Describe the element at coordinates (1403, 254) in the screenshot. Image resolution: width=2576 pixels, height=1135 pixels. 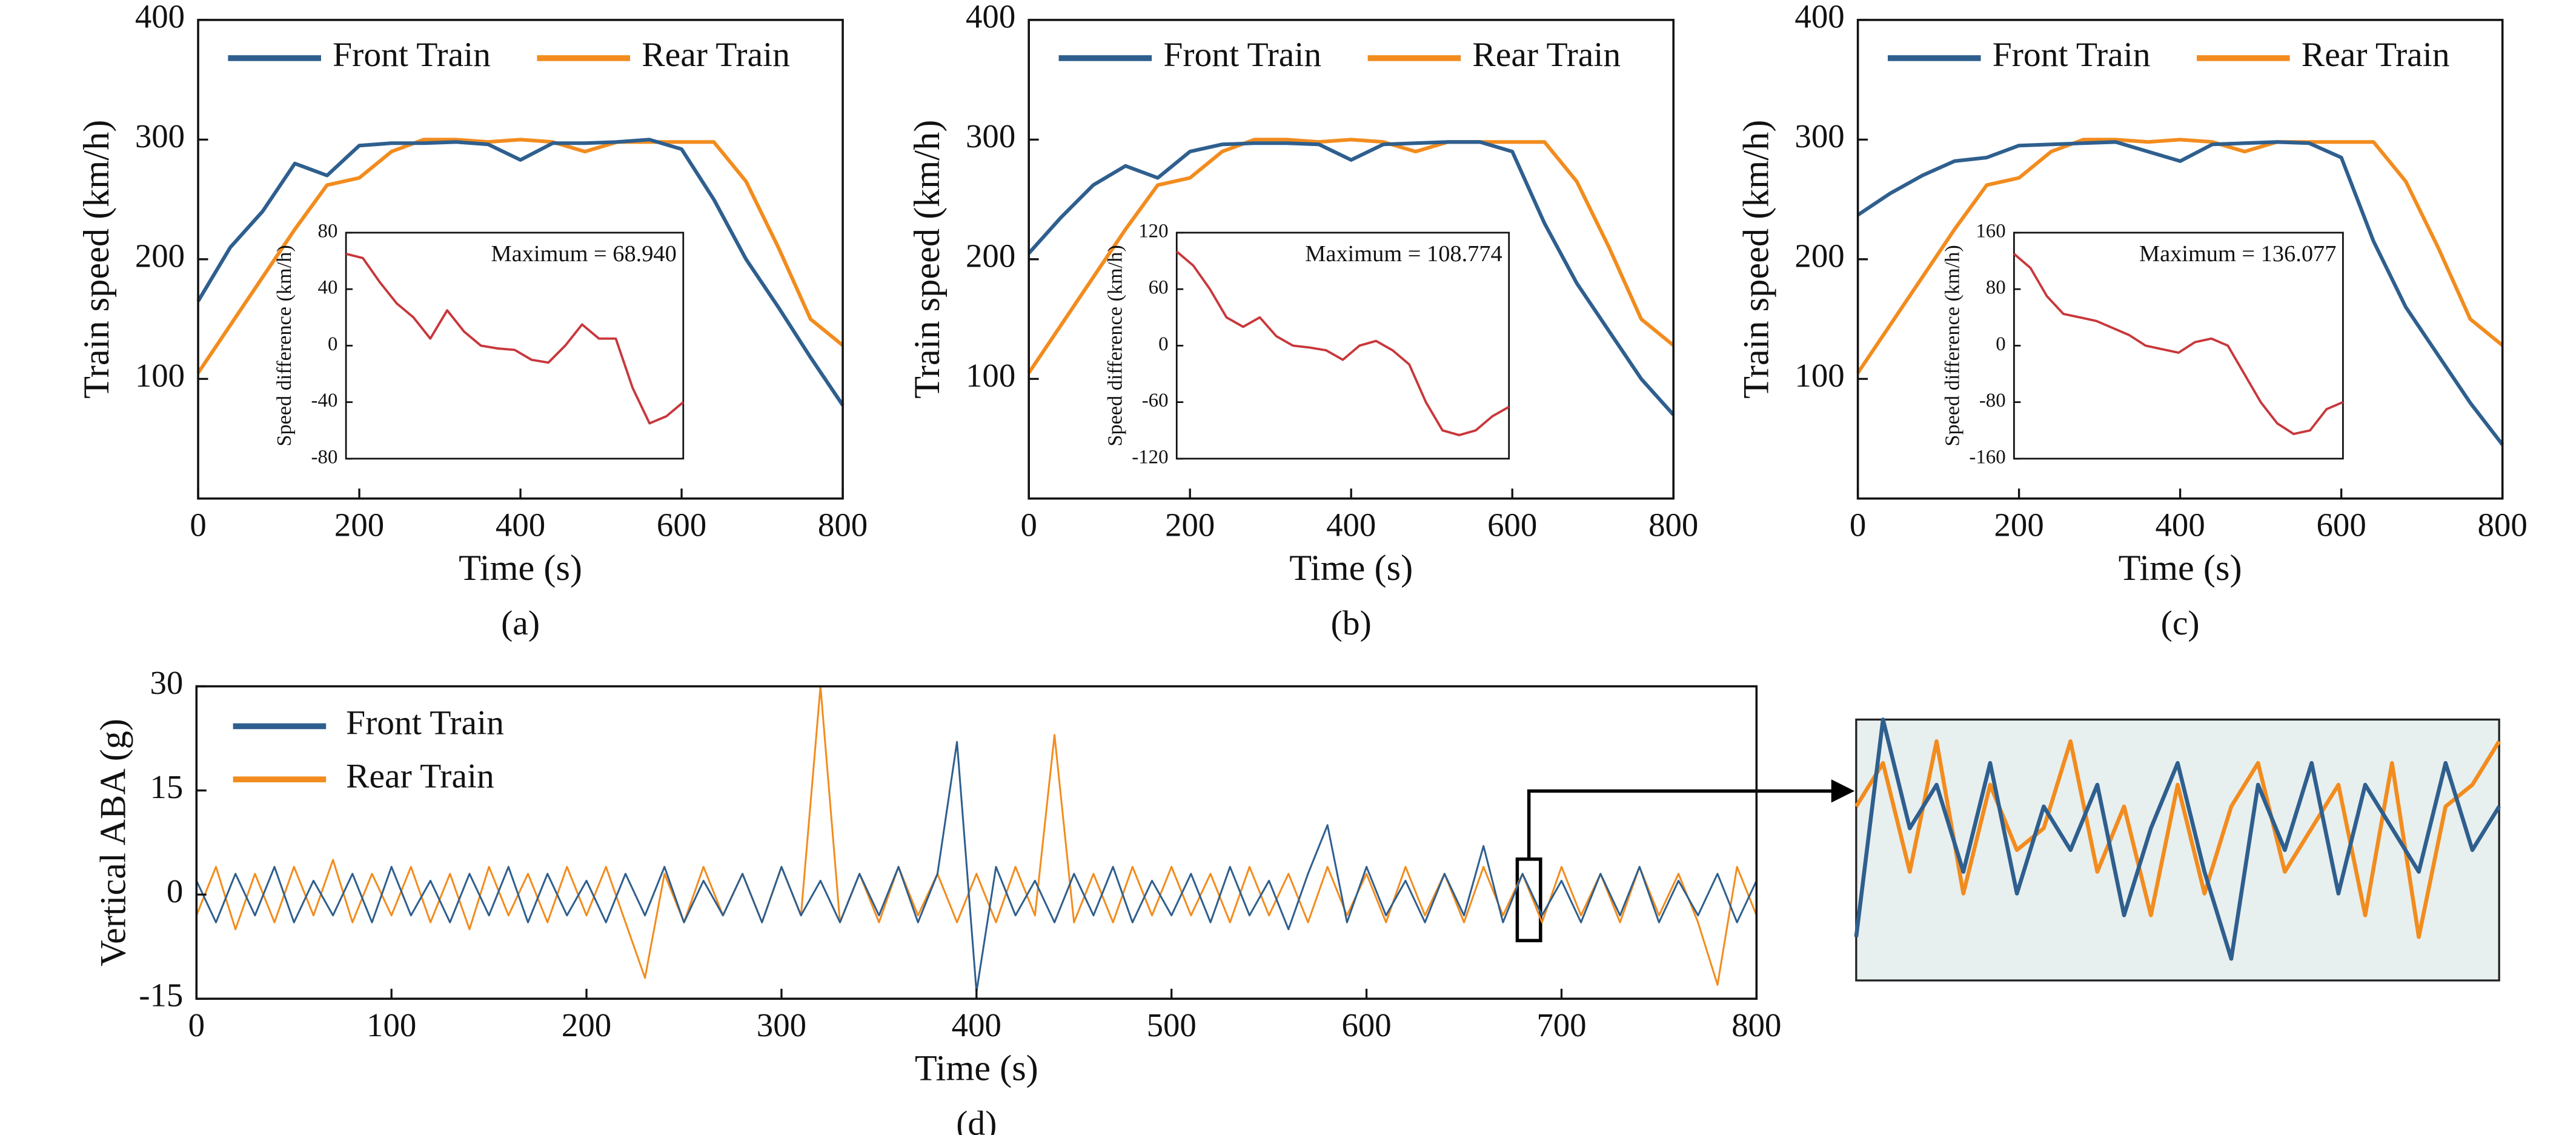
I see `inset-annotation: Maximum = 108.774` at that location.